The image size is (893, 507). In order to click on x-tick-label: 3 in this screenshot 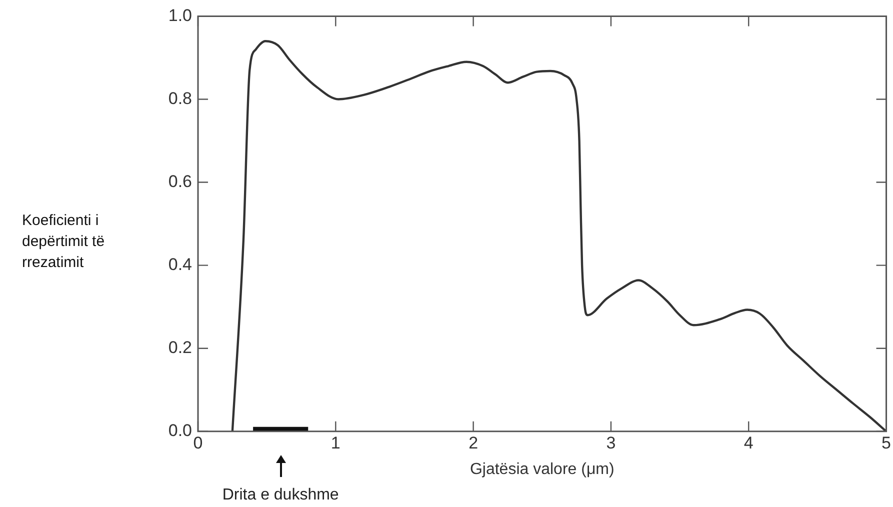, I will do `click(611, 442)`.